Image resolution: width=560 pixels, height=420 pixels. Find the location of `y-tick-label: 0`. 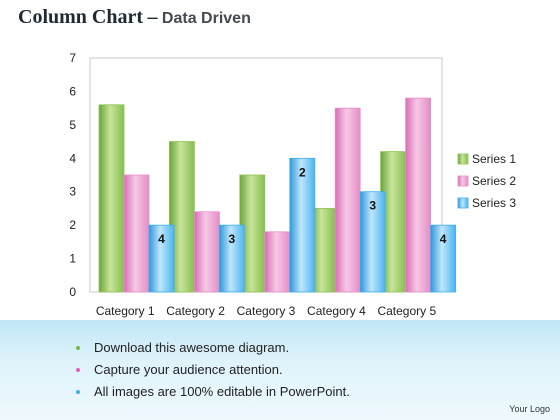

y-tick-label: 0 is located at coordinates (72, 292).